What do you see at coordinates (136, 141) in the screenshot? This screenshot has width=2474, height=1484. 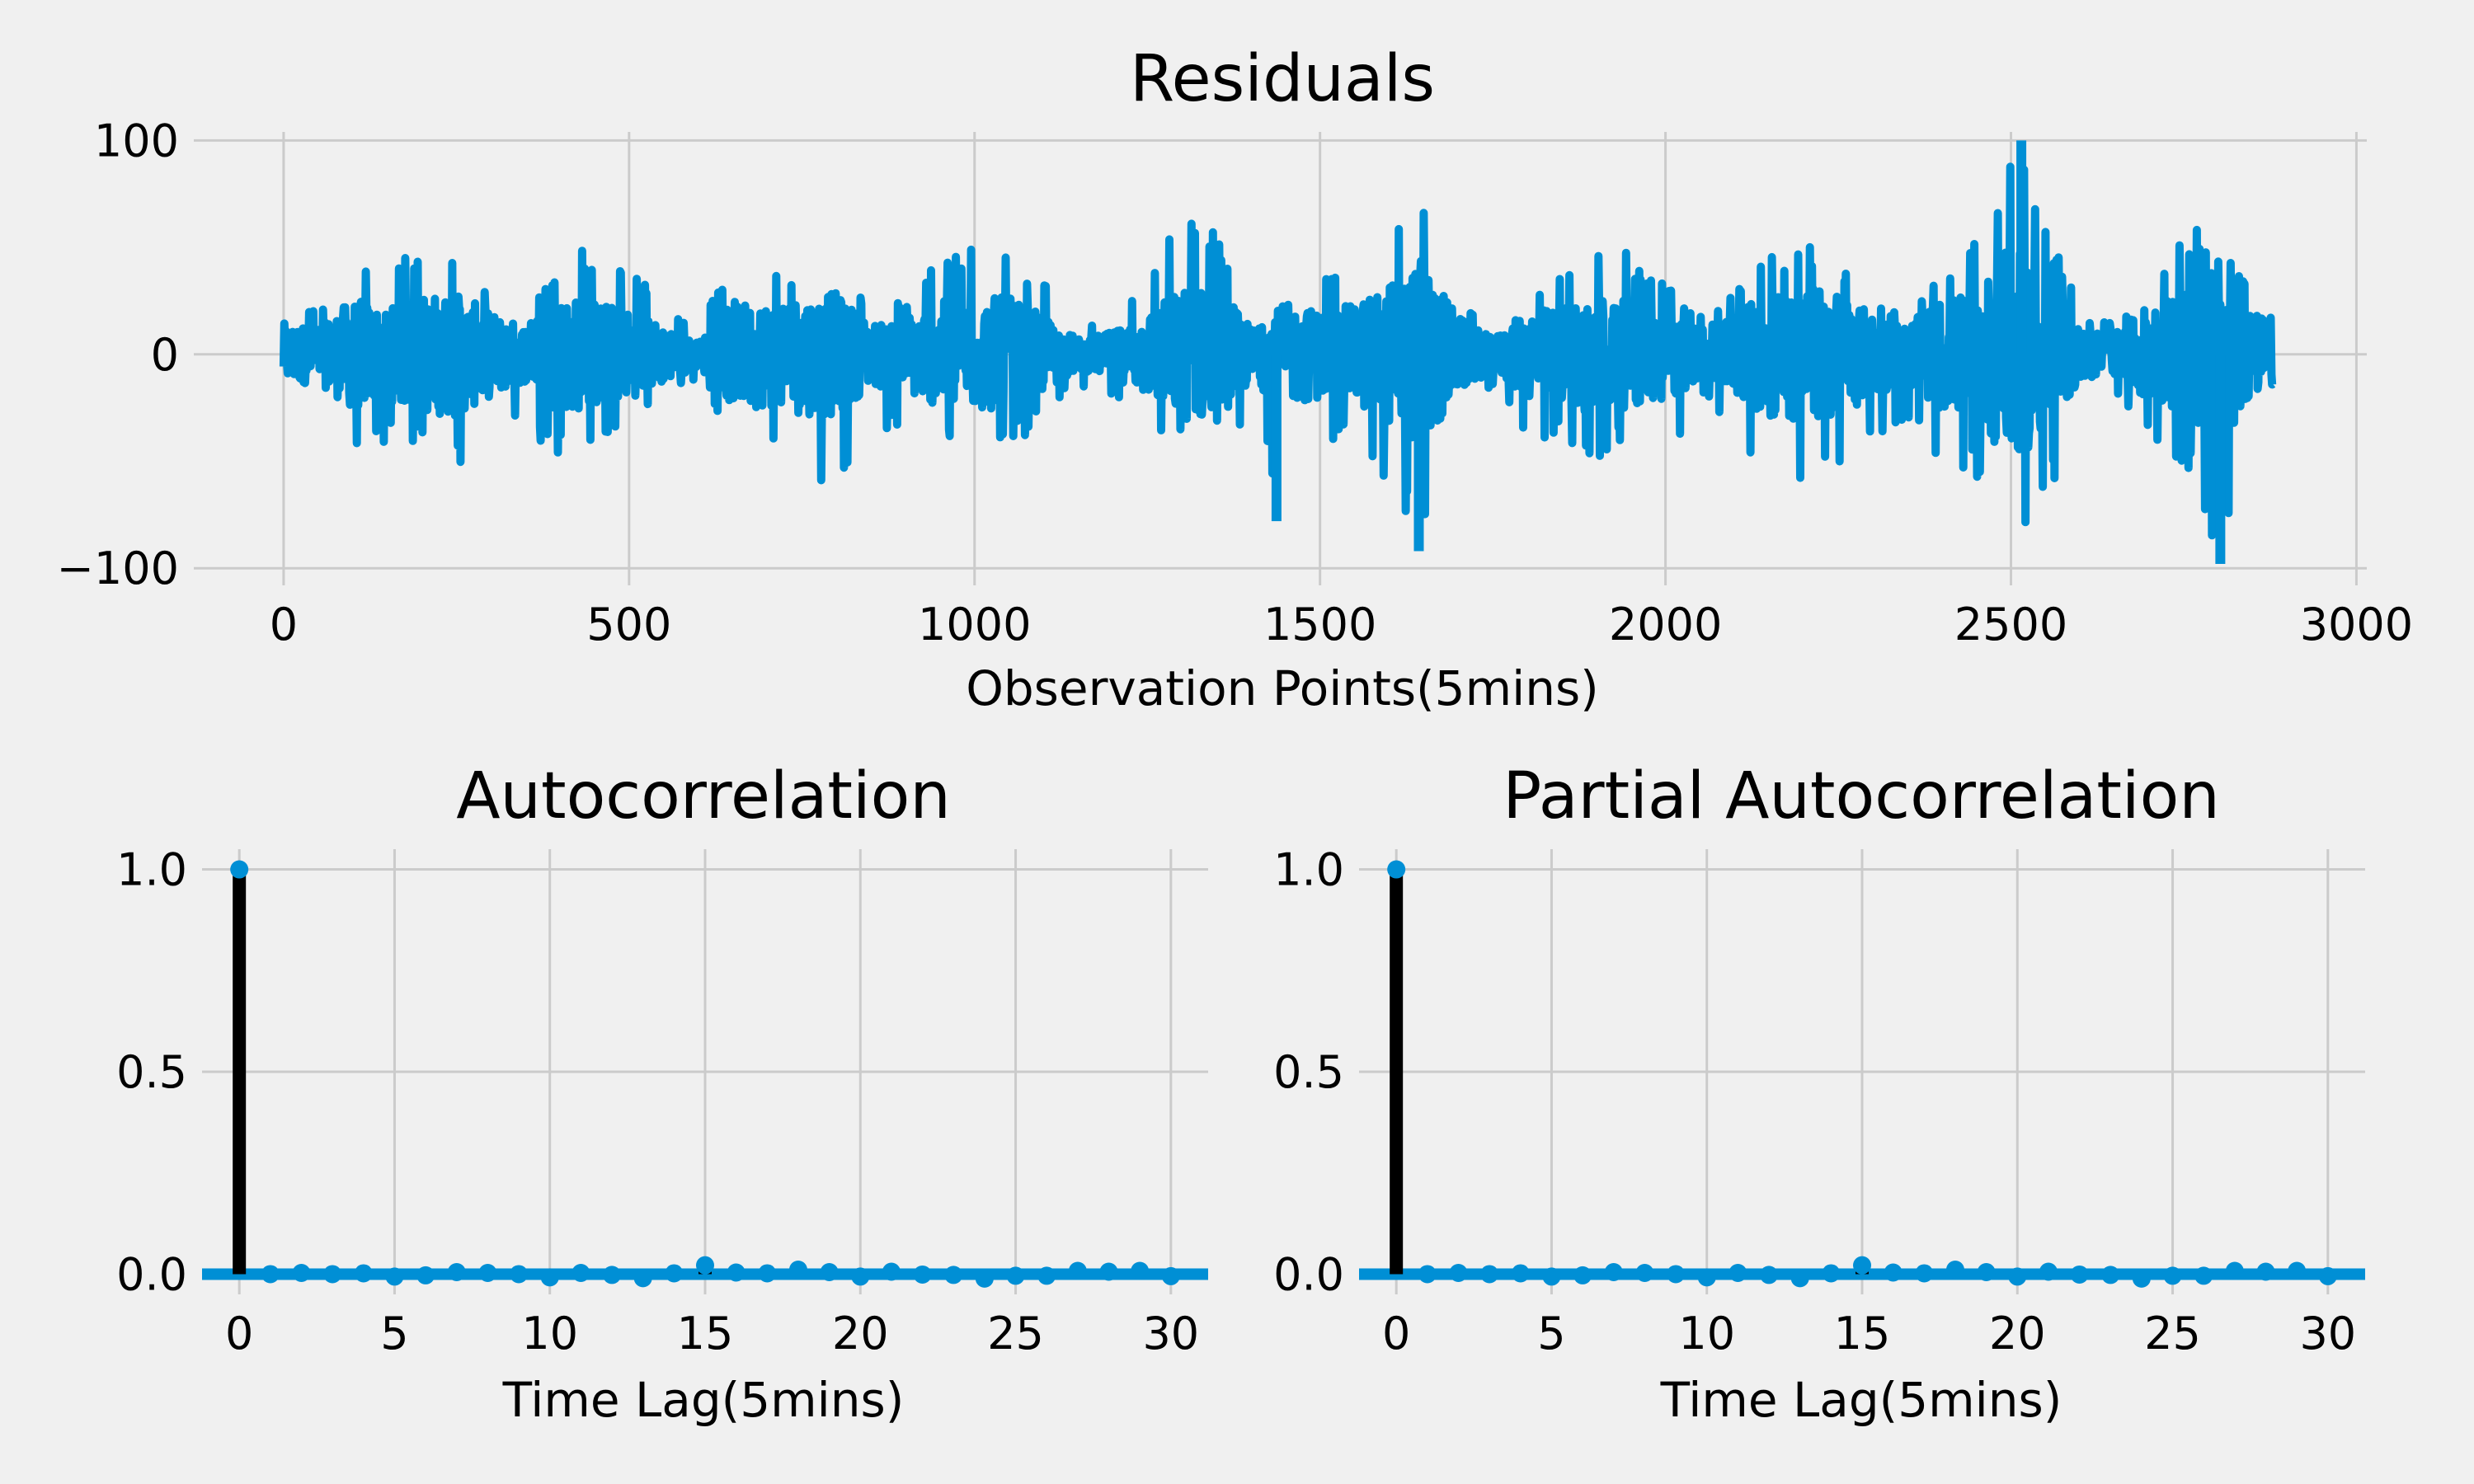 I see `y-tick-label: 100` at bounding box center [136, 141].